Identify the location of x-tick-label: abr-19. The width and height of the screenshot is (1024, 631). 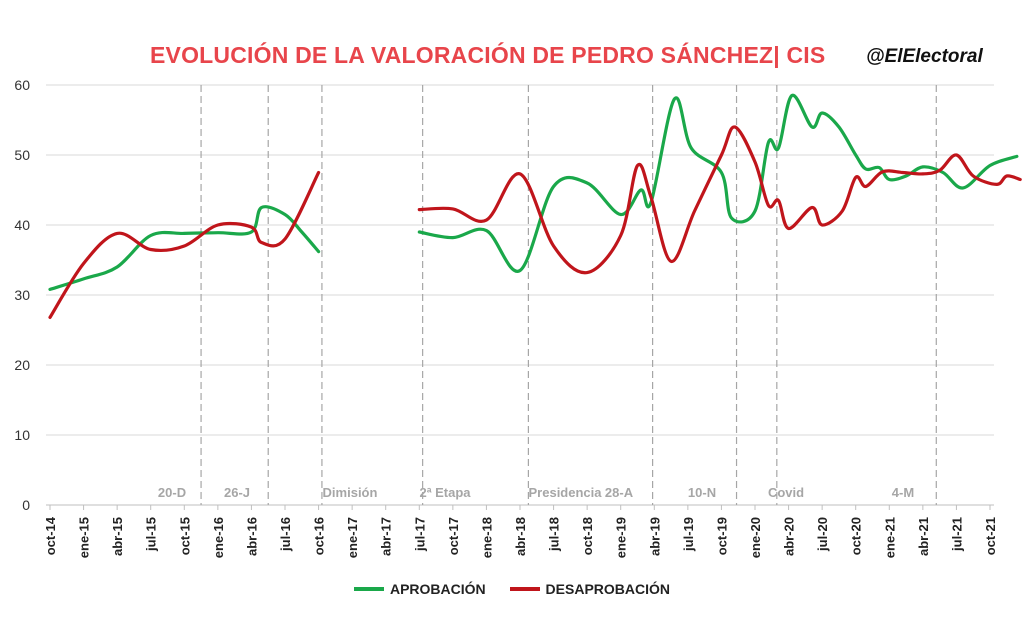
(654, 536).